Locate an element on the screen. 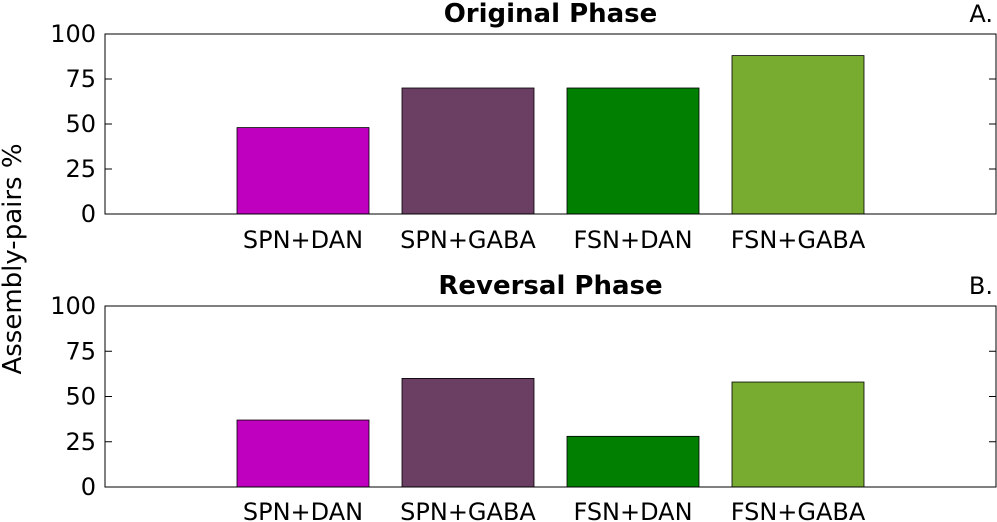 Image resolution: width=997 pixels, height=522 pixels. chart-title-reversal-phase: Reversal Phase is located at coordinates (550, 286).